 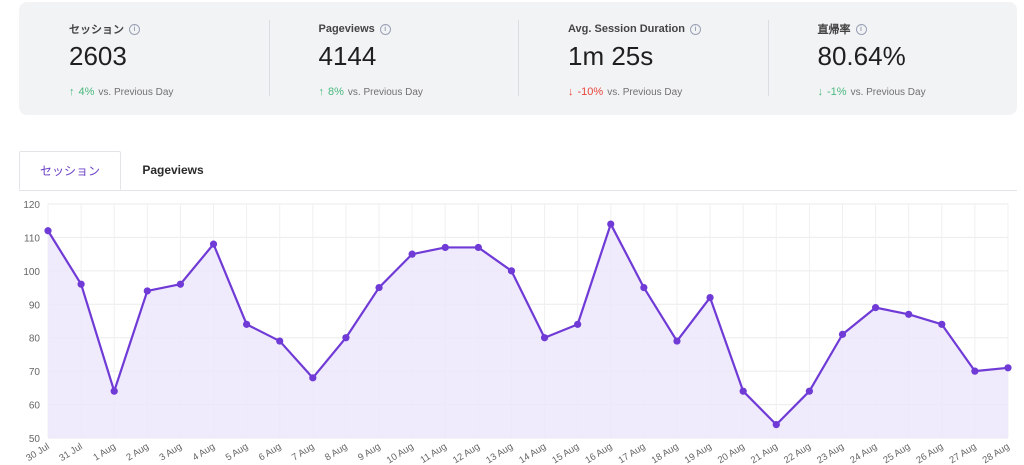 What do you see at coordinates (86, 92) in the screenshot?
I see `delta-value: 4%` at bounding box center [86, 92].